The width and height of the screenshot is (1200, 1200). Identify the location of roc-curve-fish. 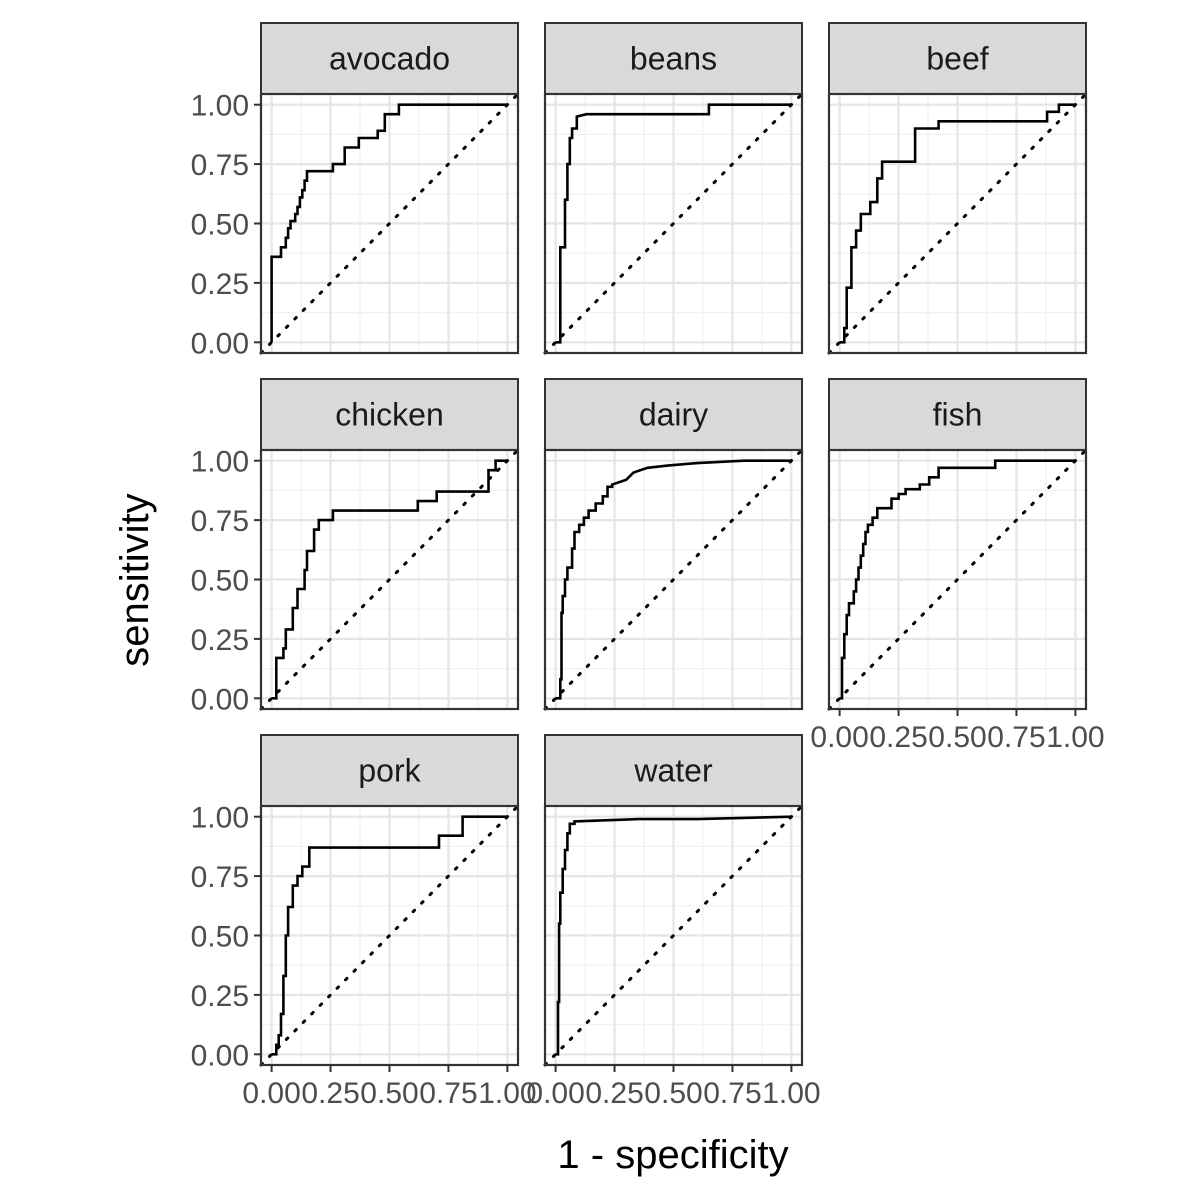
(957, 579).